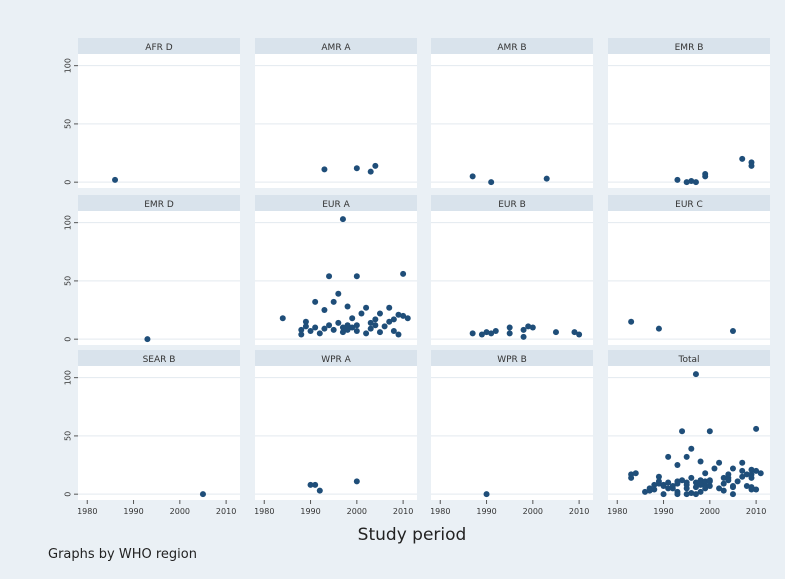 The image size is (785, 579). Describe the element at coordinates (68, 281) in the screenshot. I see `y-tick-label: 50` at that location.